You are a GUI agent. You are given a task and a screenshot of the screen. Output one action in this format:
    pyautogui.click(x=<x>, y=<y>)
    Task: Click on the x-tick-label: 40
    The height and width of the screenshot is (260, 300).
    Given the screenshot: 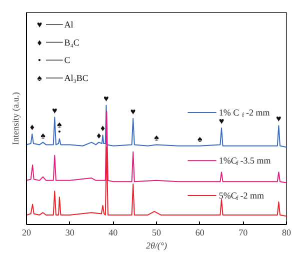 What is the action you would take?
    pyautogui.click(x=113, y=233)
    